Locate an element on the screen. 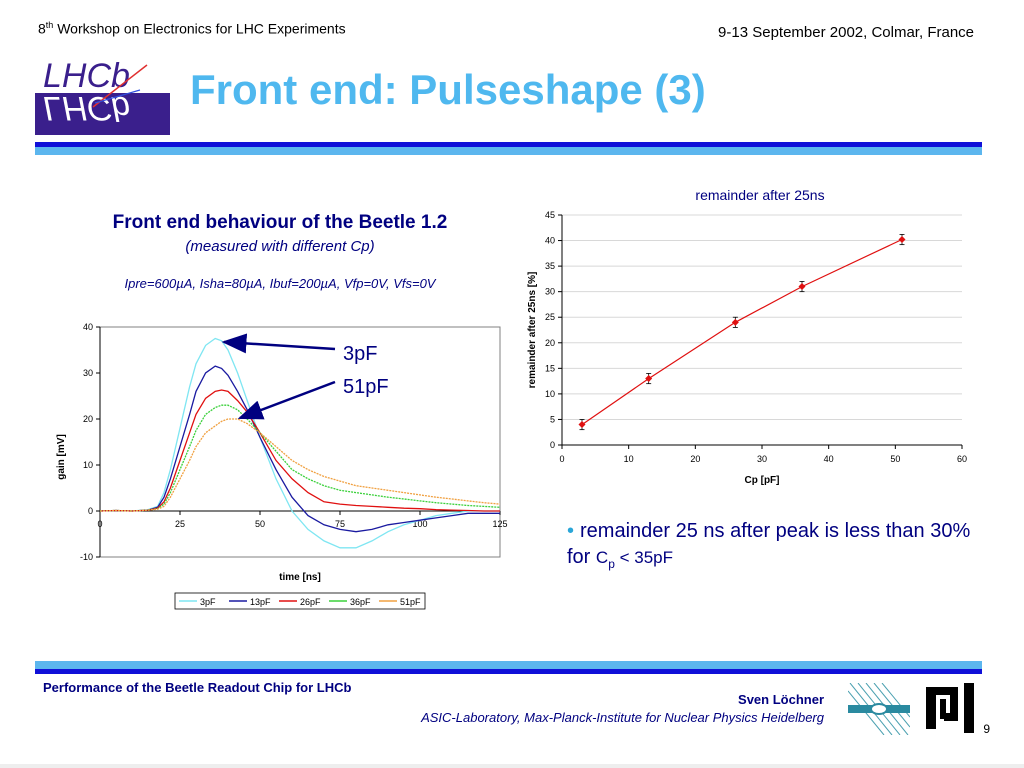 The height and width of the screenshot is (768, 1024). rem-y-tick-label: 0 is located at coordinates (552, 445).